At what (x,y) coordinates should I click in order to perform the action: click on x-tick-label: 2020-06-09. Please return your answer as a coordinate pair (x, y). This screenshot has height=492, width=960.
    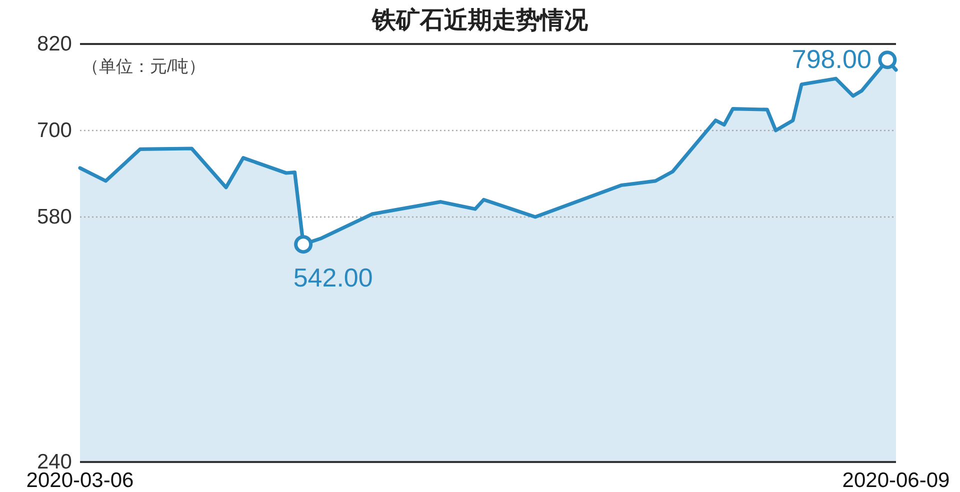
    Looking at the image, I should click on (896, 480).